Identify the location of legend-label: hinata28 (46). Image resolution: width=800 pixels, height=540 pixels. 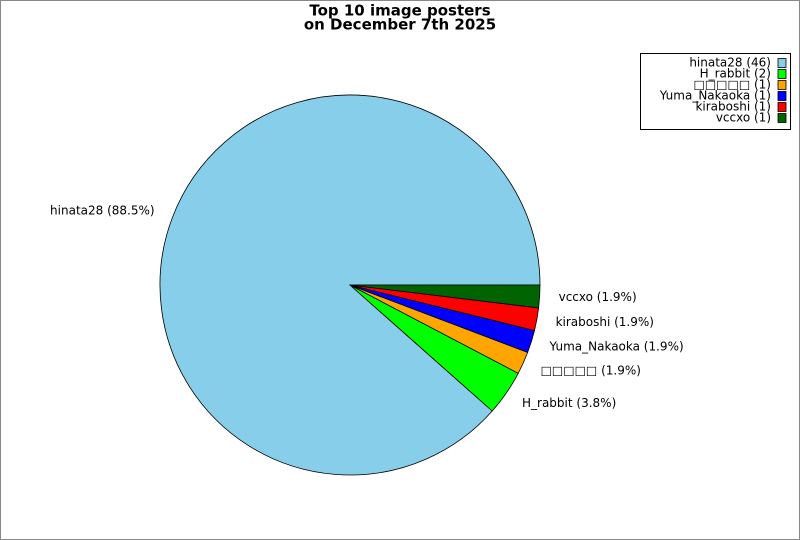
(730, 63).